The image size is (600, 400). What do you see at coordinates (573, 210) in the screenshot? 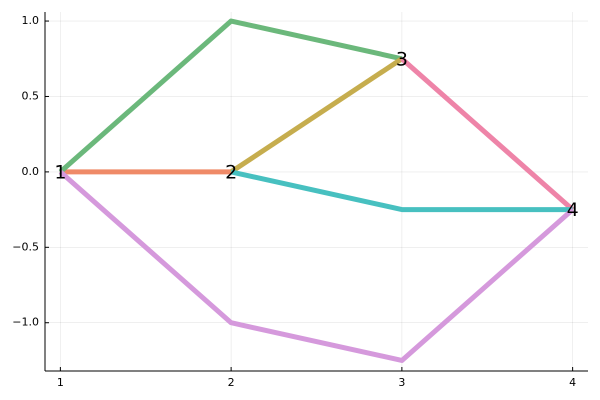
I see `node-label: 4` at bounding box center [573, 210].